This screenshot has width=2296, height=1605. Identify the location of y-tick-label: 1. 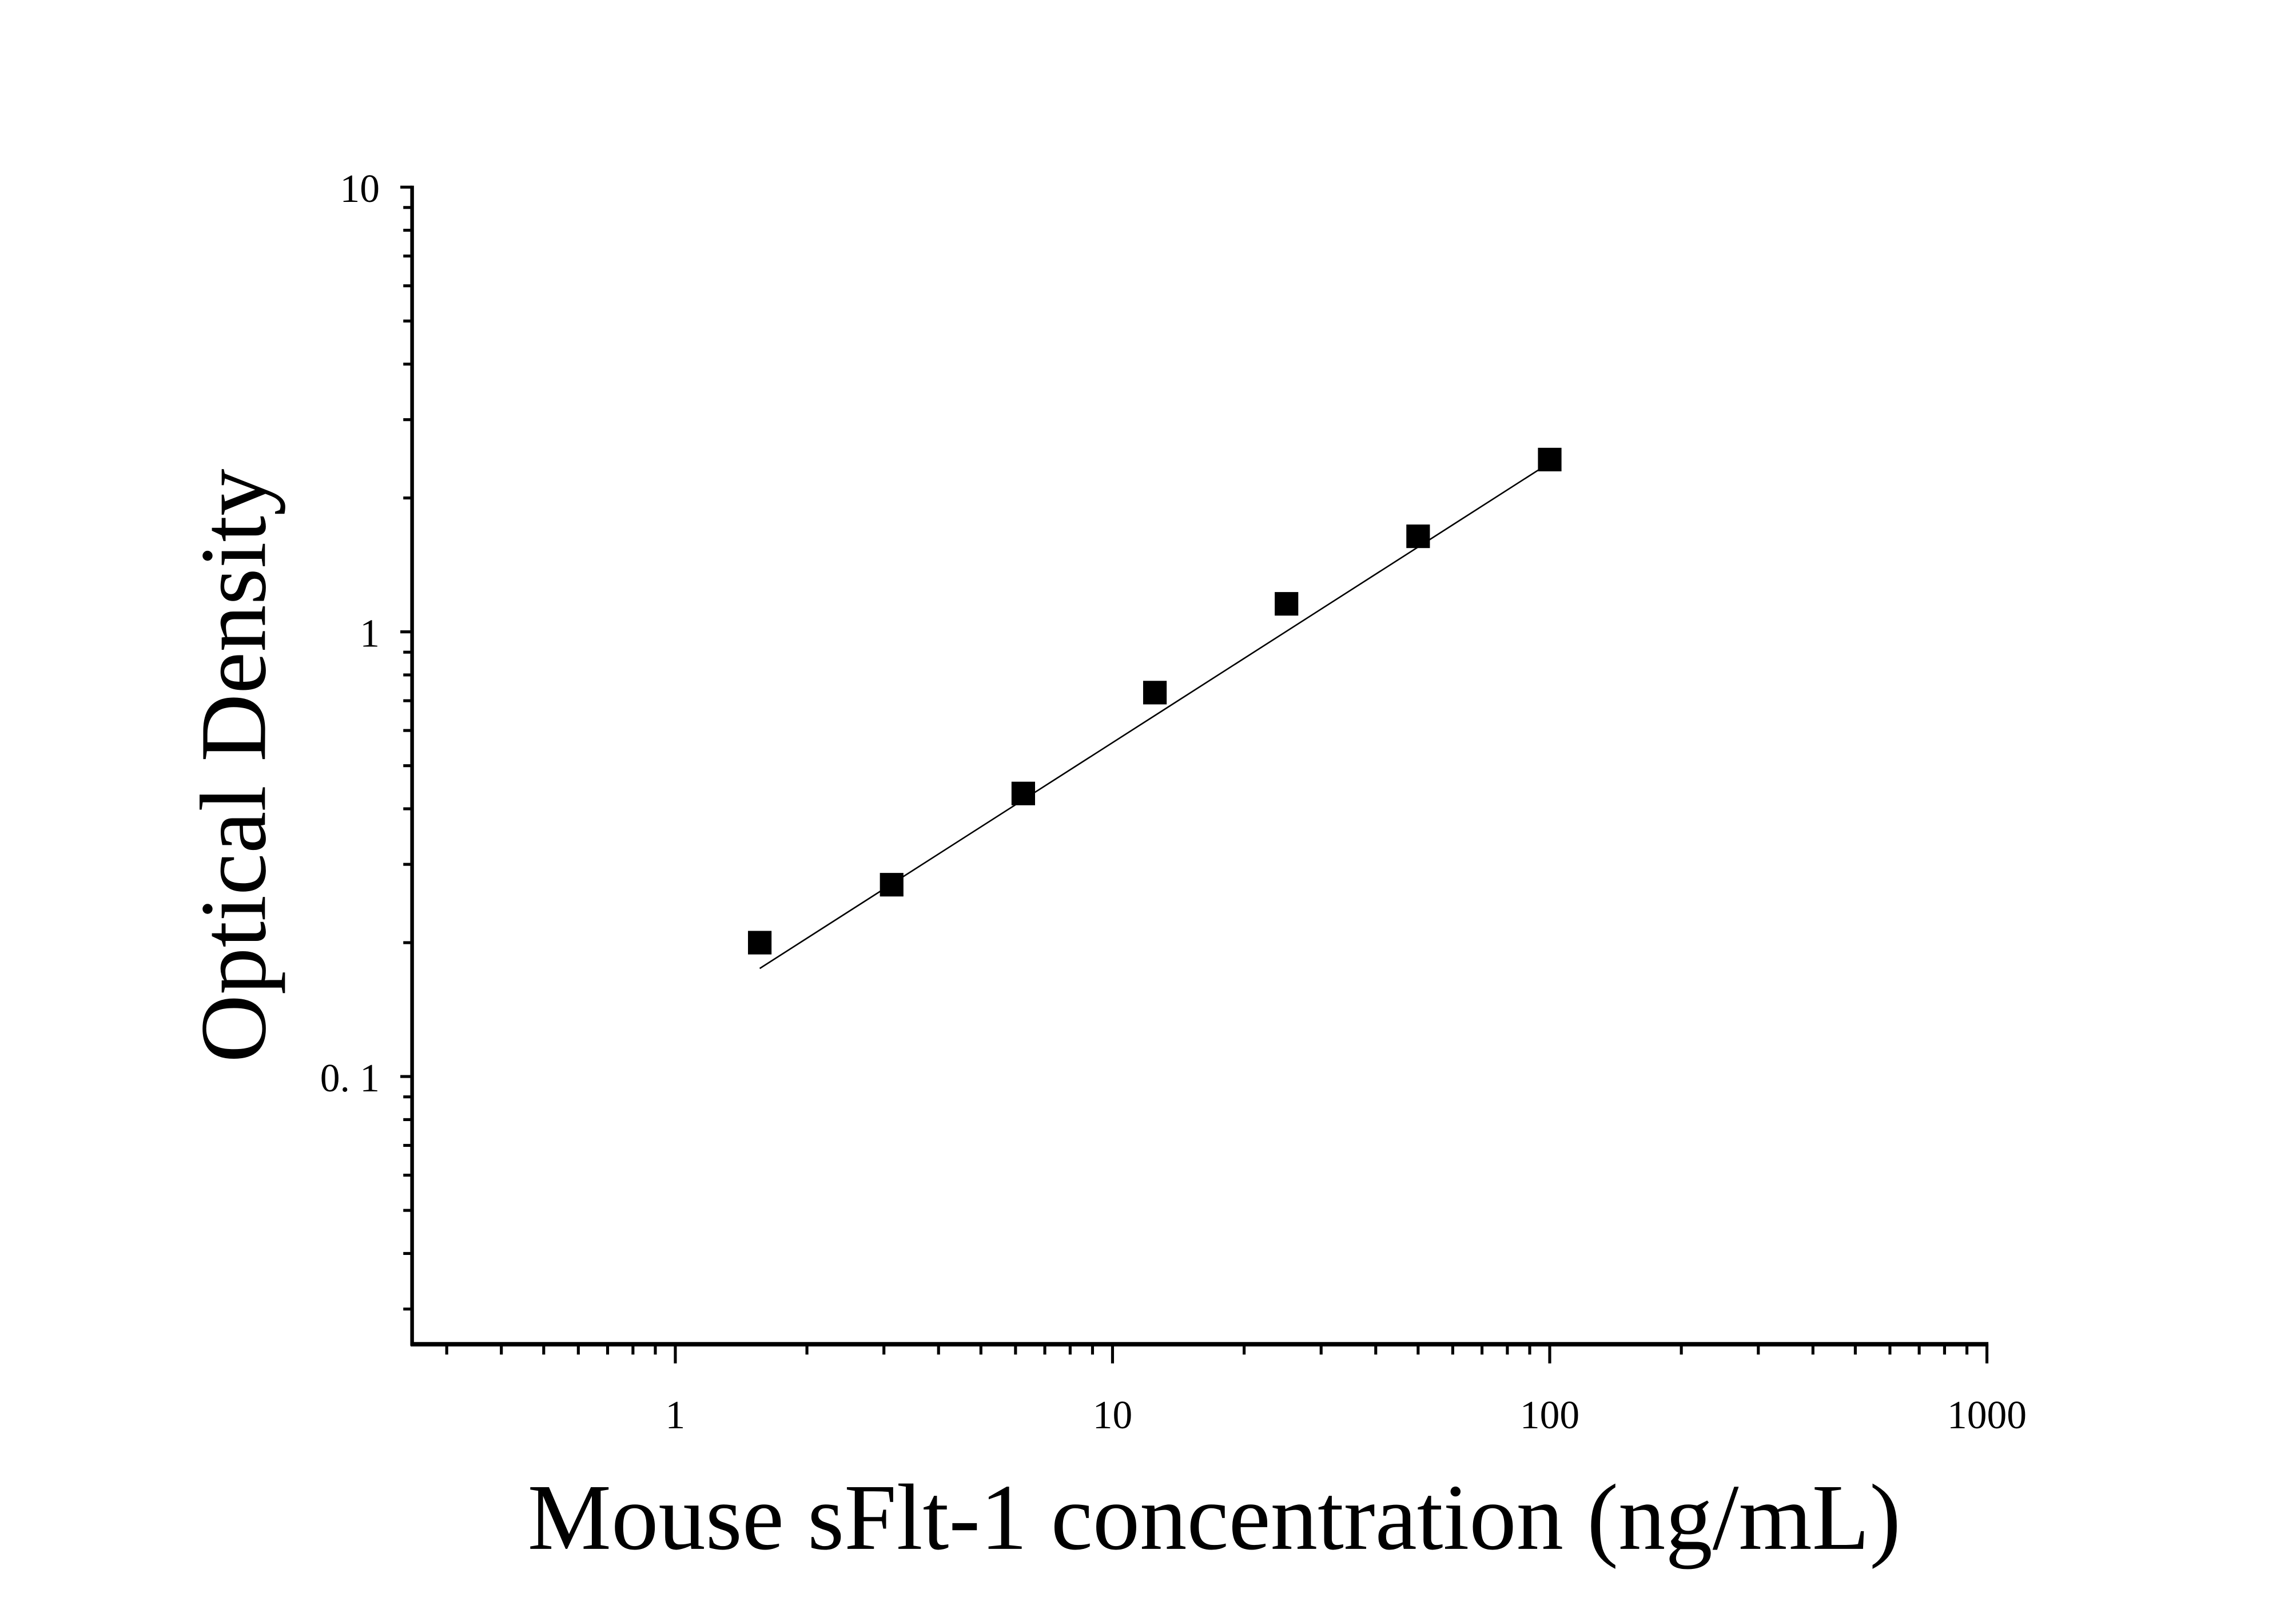
(370, 633).